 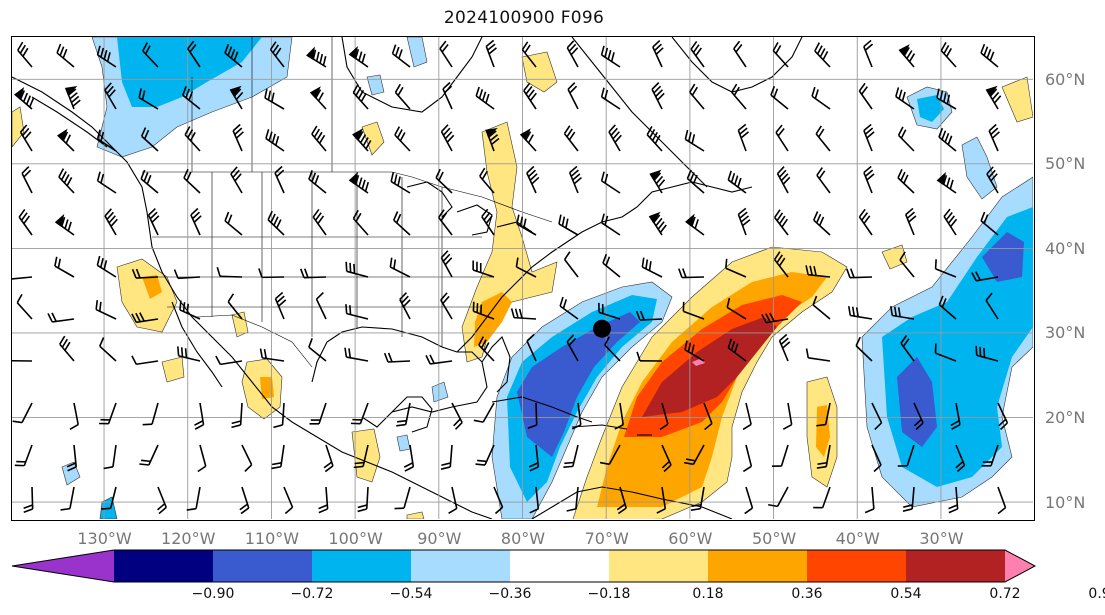 What do you see at coordinates (930, 108) in the screenshot?
I see `ne-negative-blue` at bounding box center [930, 108].